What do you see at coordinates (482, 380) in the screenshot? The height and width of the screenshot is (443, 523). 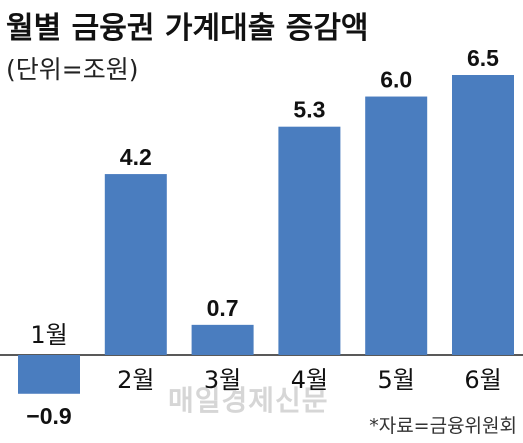 I see `category-label: 6월` at bounding box center [482, 380].